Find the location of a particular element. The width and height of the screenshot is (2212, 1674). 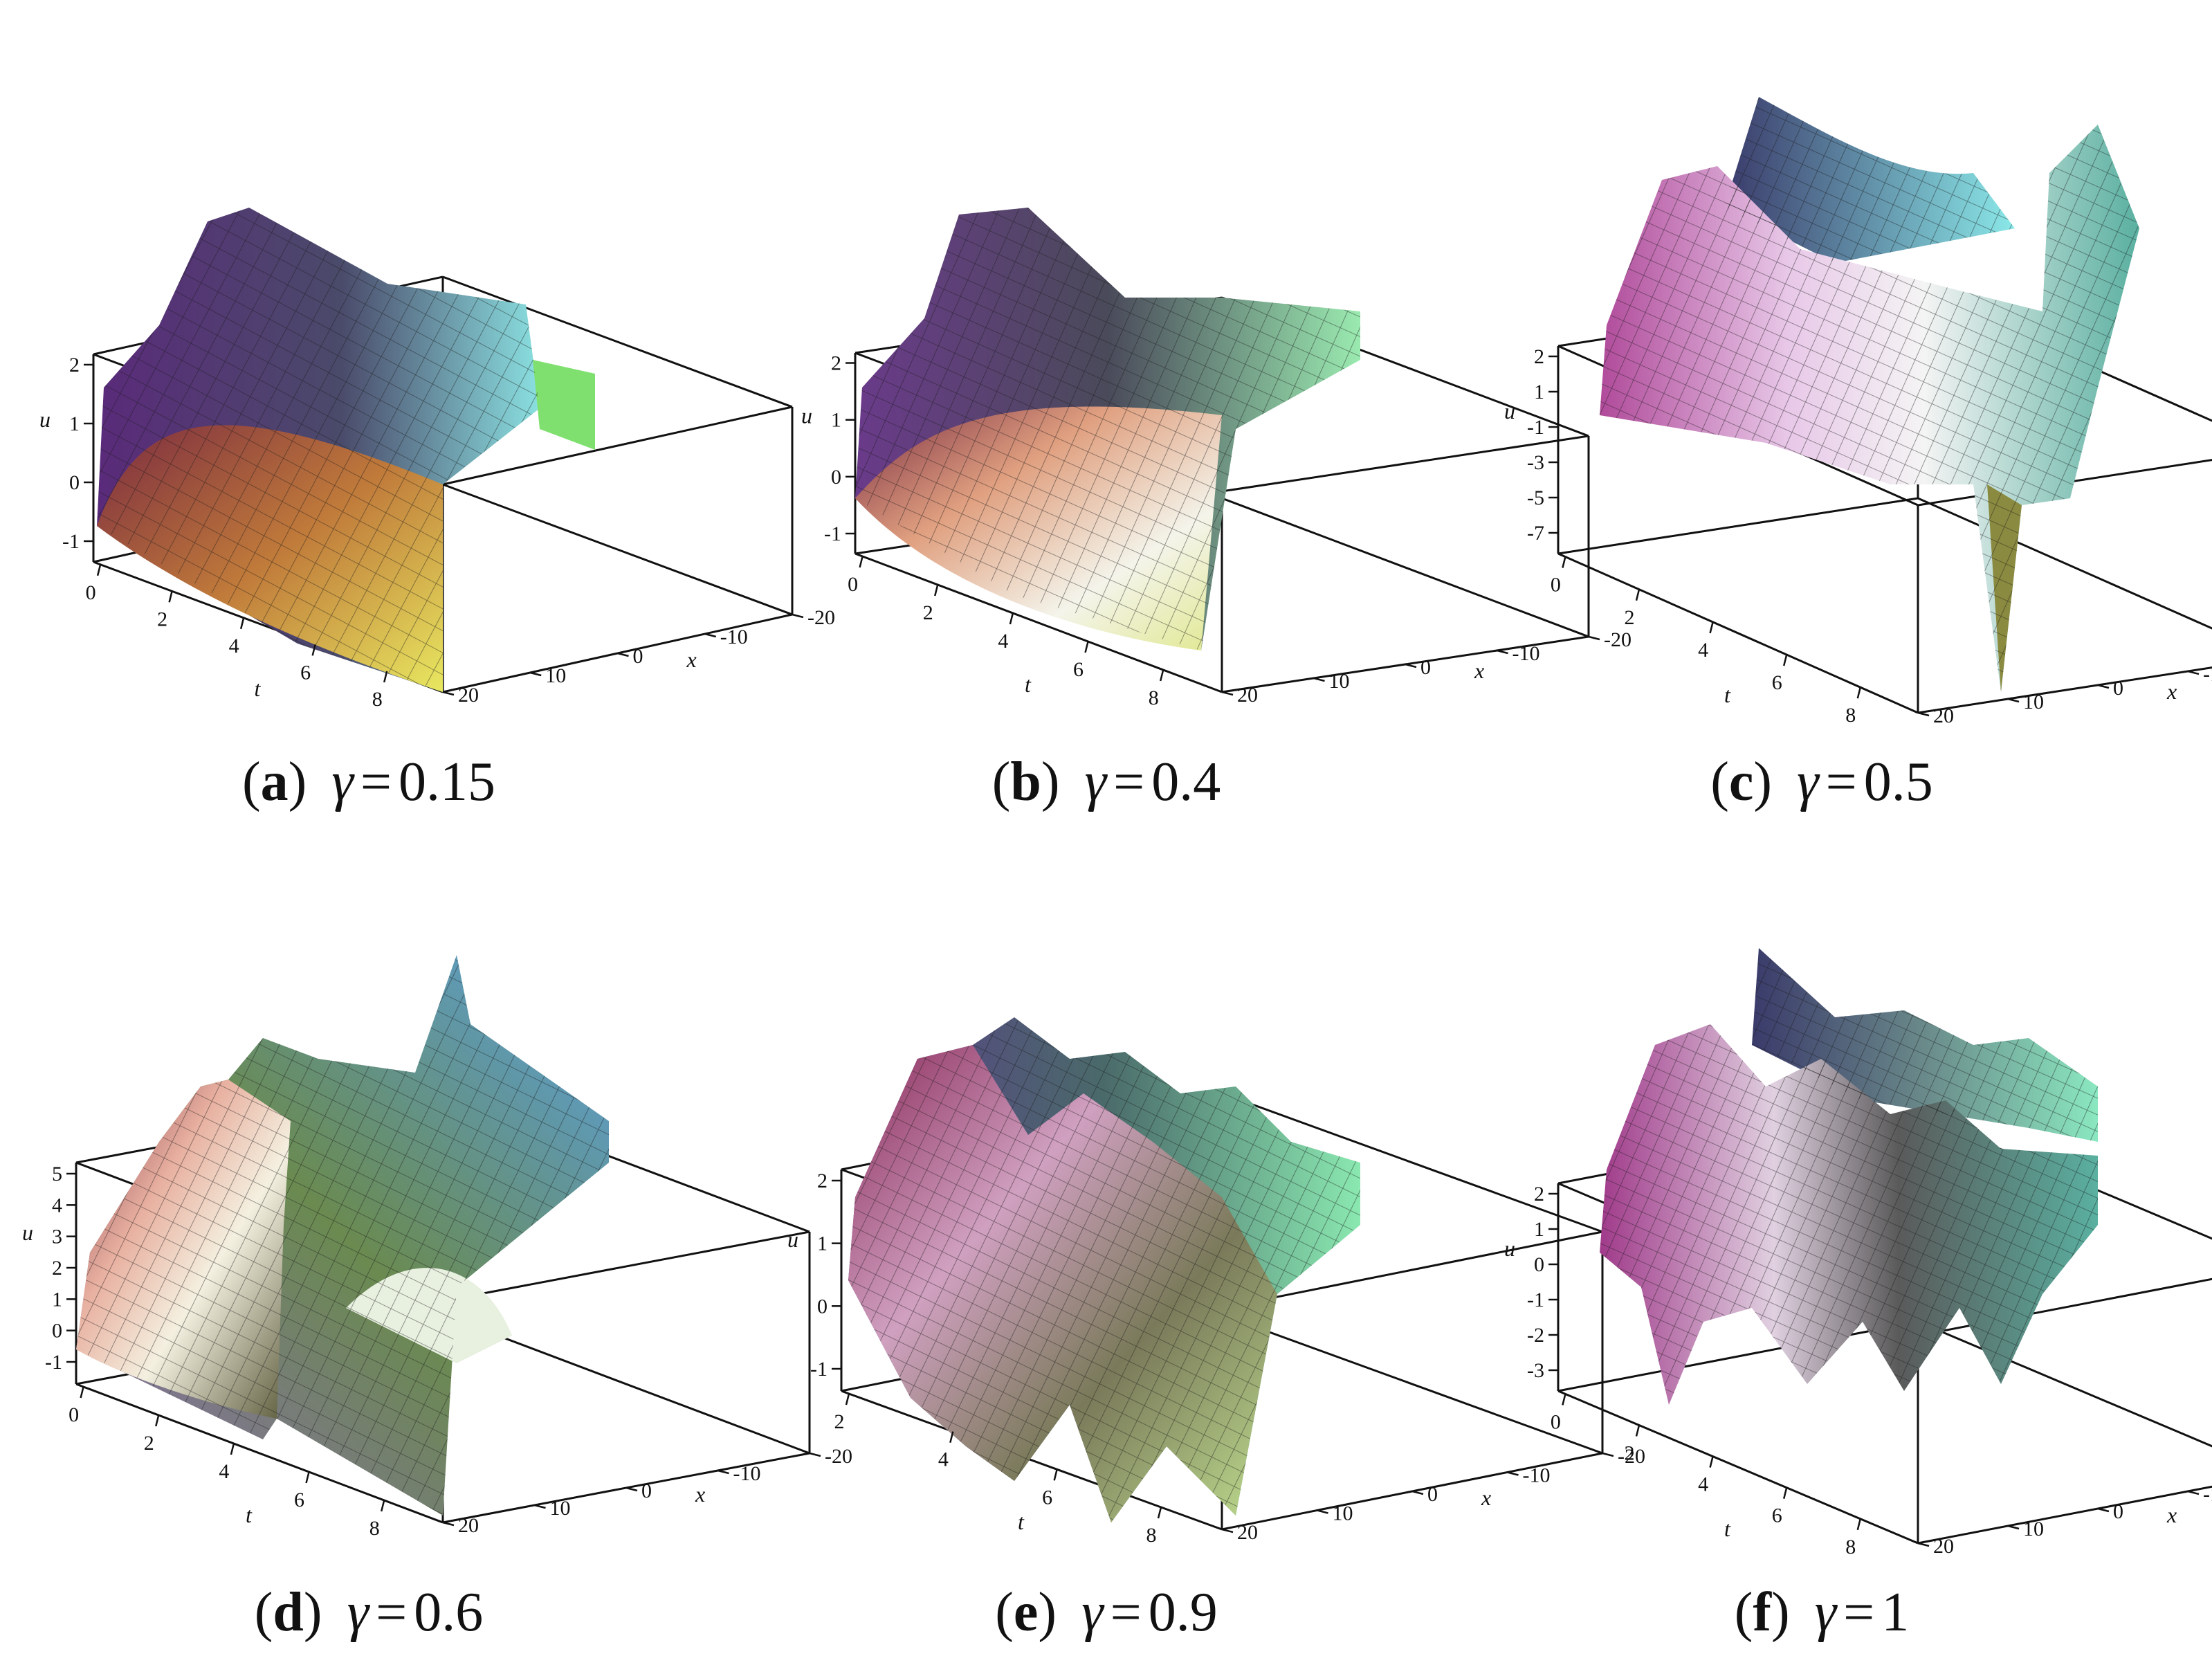

caption-d: (d) γ = 0.6 is located at coordinates (369, 1612).